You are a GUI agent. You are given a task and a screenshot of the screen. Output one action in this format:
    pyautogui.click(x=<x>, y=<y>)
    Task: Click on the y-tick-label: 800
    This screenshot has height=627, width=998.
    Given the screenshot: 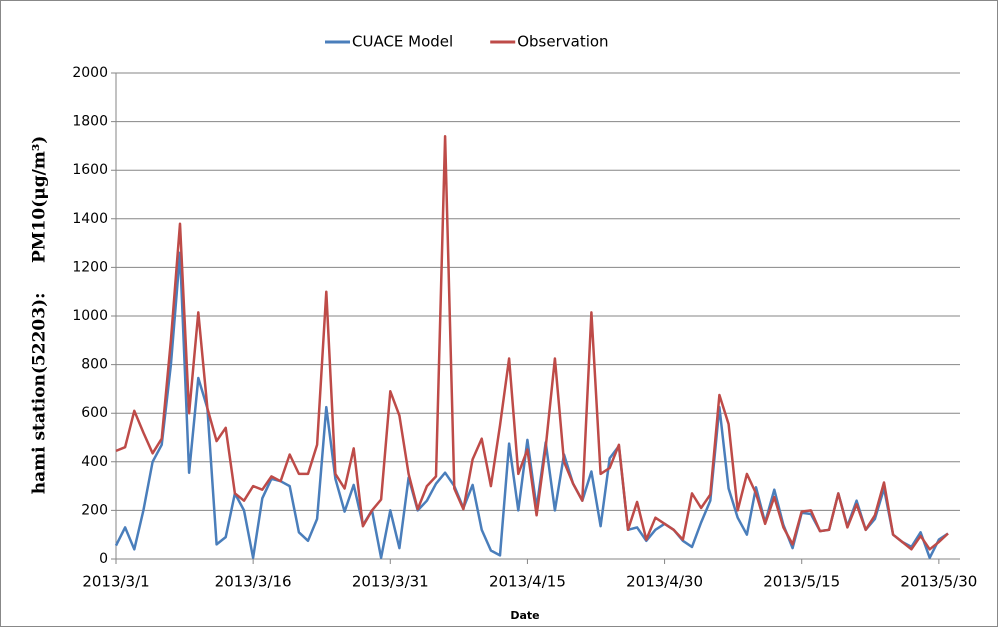 What is the action you would take?
    pyautogui.click(x=94, y=365)
    